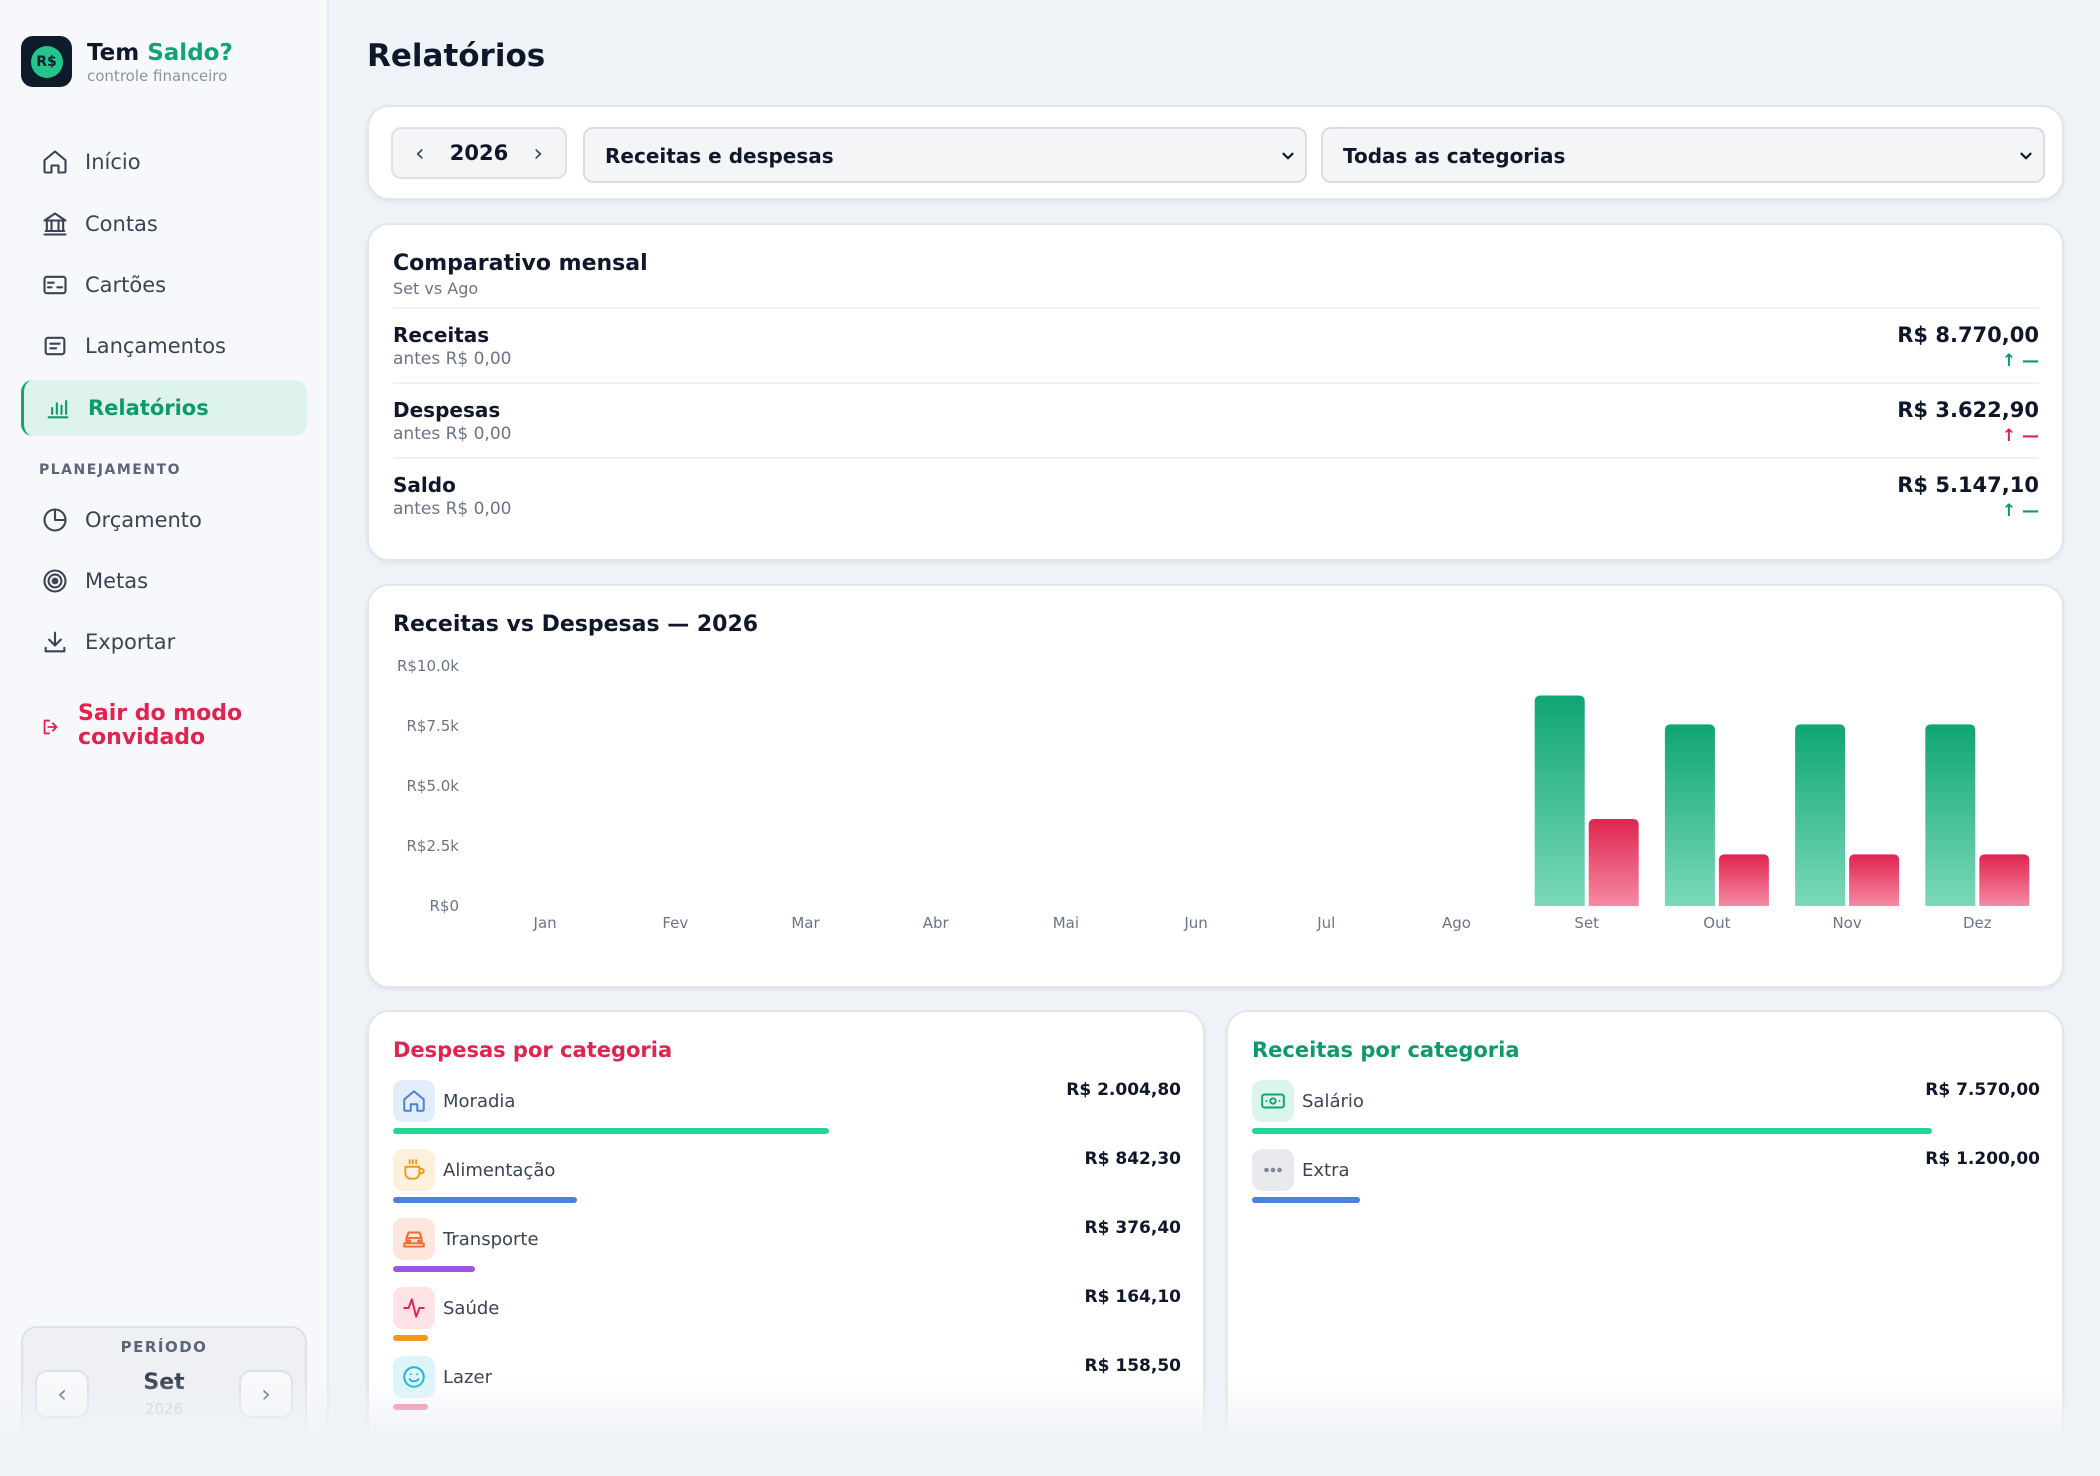 The image size is (2100, 1476). What do you see at coordinates (538, 153) in the screenshot?
I see `year-next-button: ›` at bounding box center [538, 153].